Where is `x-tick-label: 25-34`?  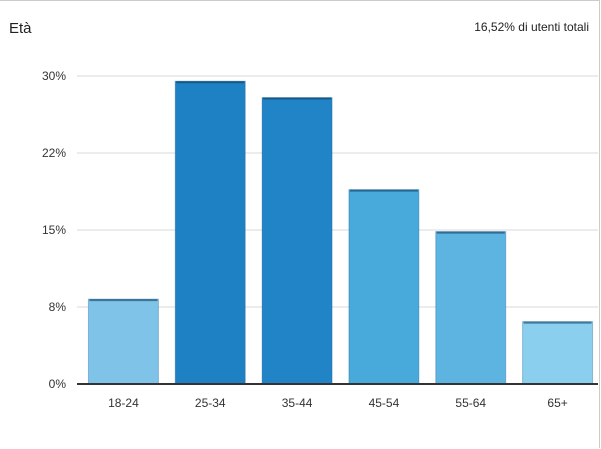
x-tick-label: 25-34 is located at coordinates (210, 403).